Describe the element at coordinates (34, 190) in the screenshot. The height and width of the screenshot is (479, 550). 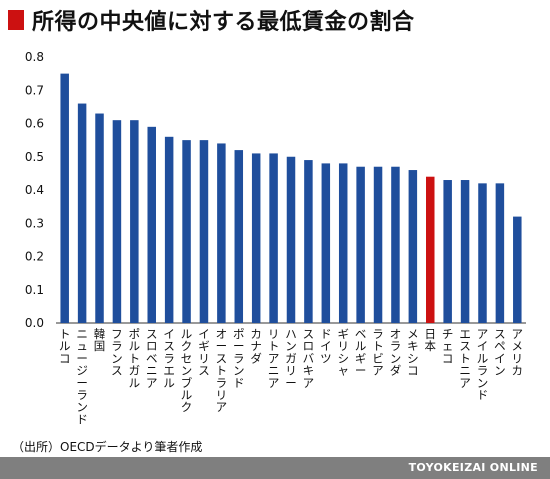
I see `y-tick-label: 0.4` at that location.